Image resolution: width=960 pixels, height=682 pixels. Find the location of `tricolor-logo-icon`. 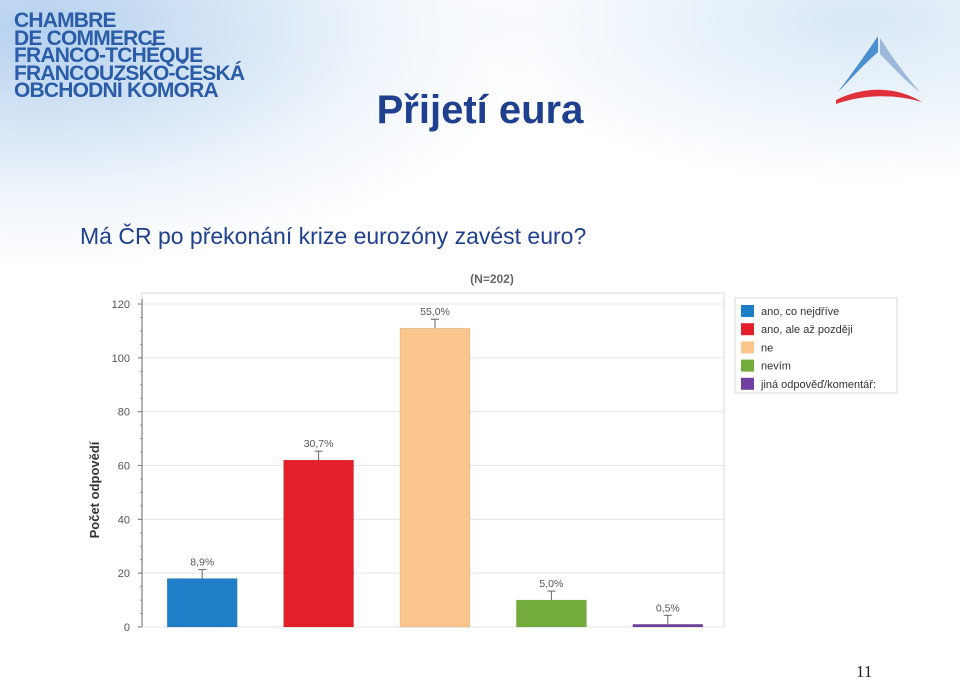

tricolor-logo-icon is located at coordinates (879, 70).